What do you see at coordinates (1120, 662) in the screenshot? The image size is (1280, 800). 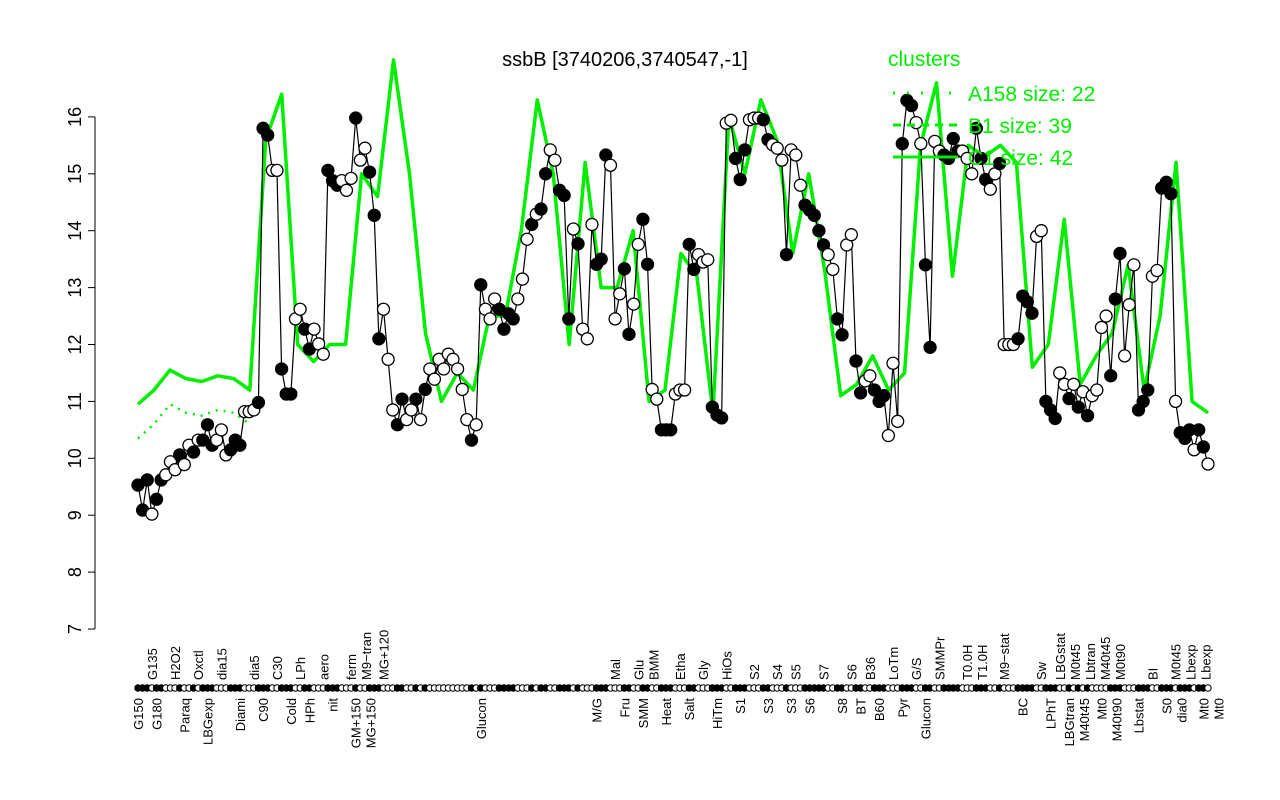 I see `x-tick-label: M0t90` at bounding box center [1120, 662].